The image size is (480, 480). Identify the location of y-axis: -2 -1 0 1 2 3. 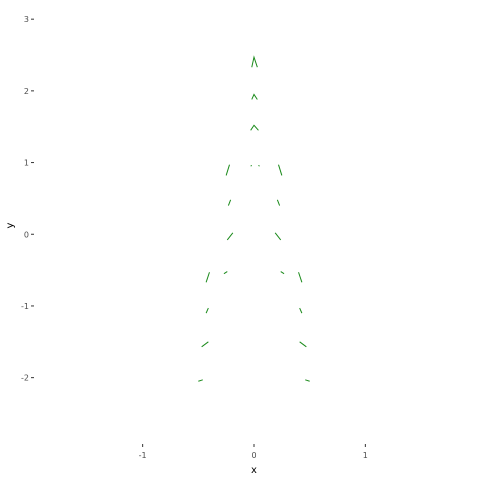
(27, 199).